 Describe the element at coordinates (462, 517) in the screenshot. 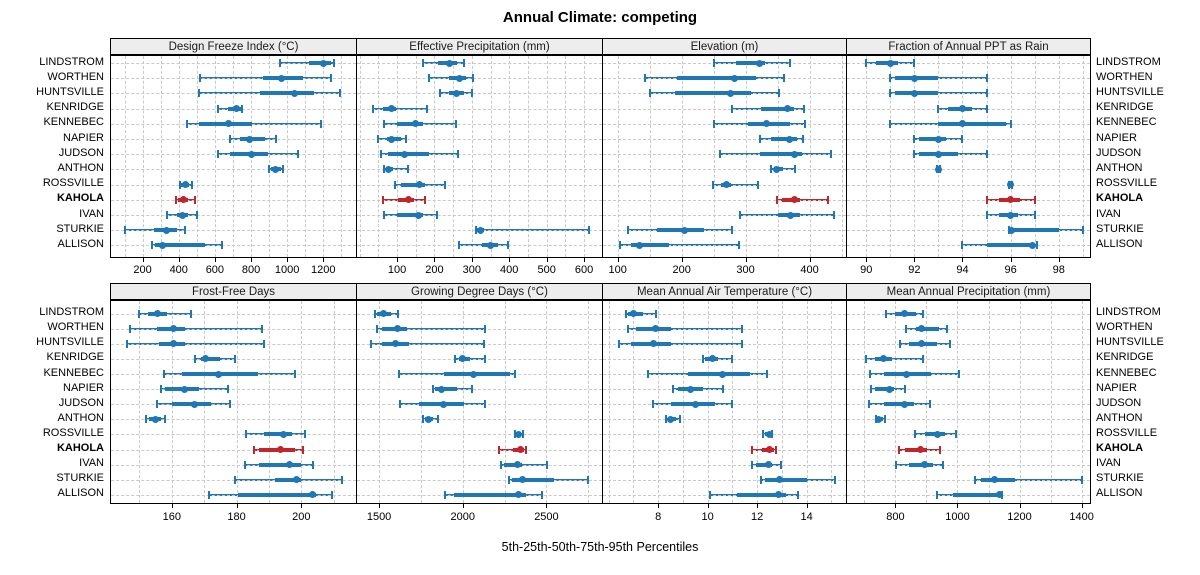

I see `axis-tick-label: 2000` at that location.